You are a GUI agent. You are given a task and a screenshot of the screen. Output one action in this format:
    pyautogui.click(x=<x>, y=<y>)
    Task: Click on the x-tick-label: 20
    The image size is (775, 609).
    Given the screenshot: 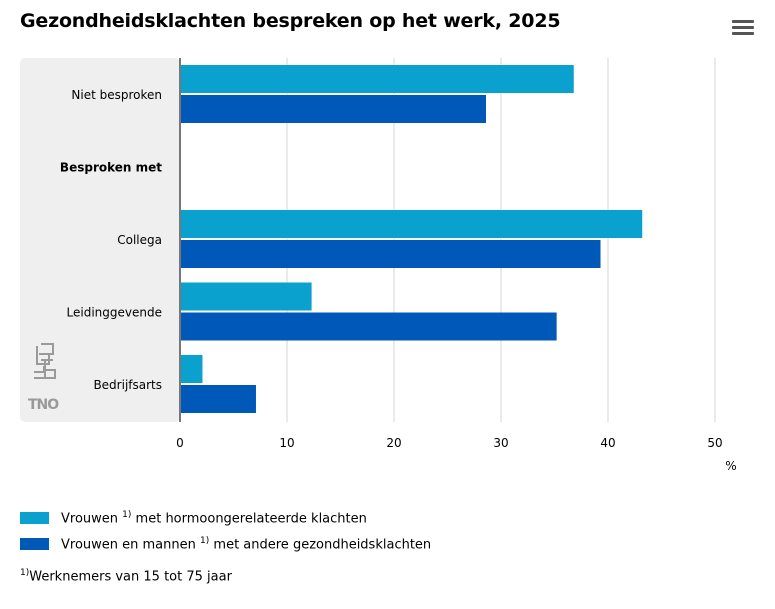 What is the action you would take?
    pyautogui.click(x=393, y=443)
    